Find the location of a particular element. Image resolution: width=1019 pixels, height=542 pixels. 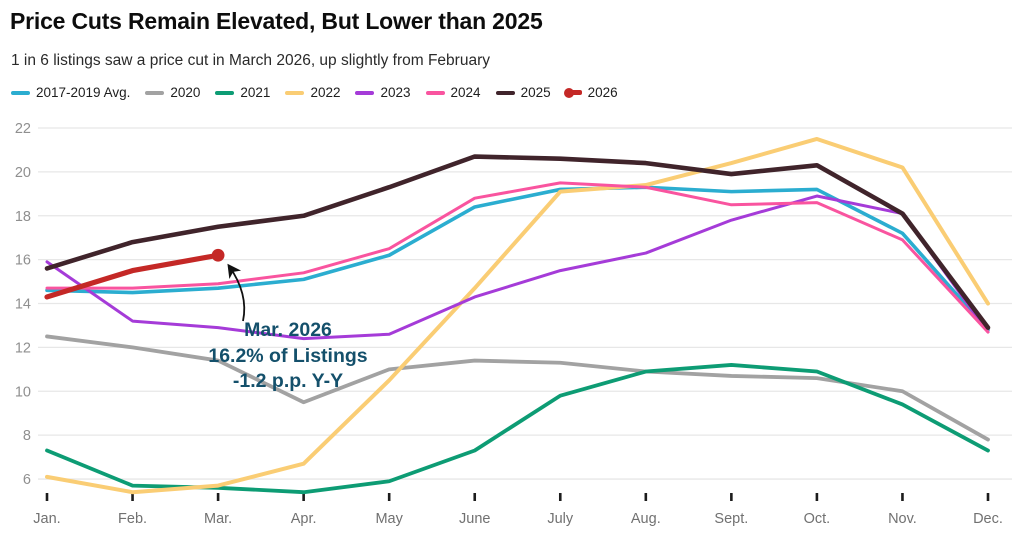

y-axis-label-14: 14 is located at coordinates (23, 305).